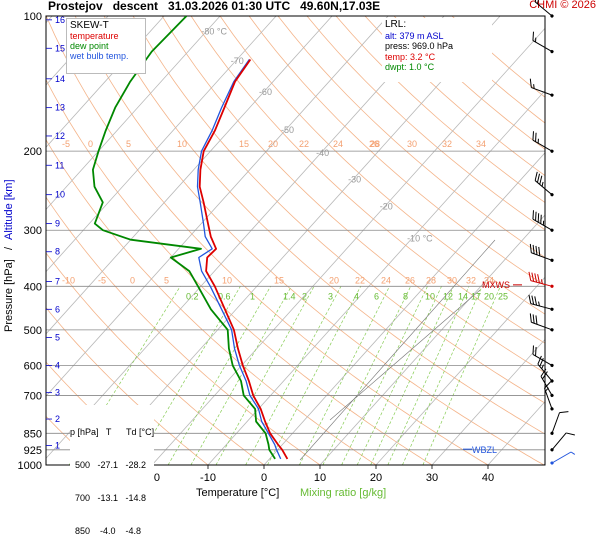 This screenshot has width=600, height=548. Describe the element at coordinates (57, 393) in the screenshot. I see `altitude-tick-label: 3` at that location.